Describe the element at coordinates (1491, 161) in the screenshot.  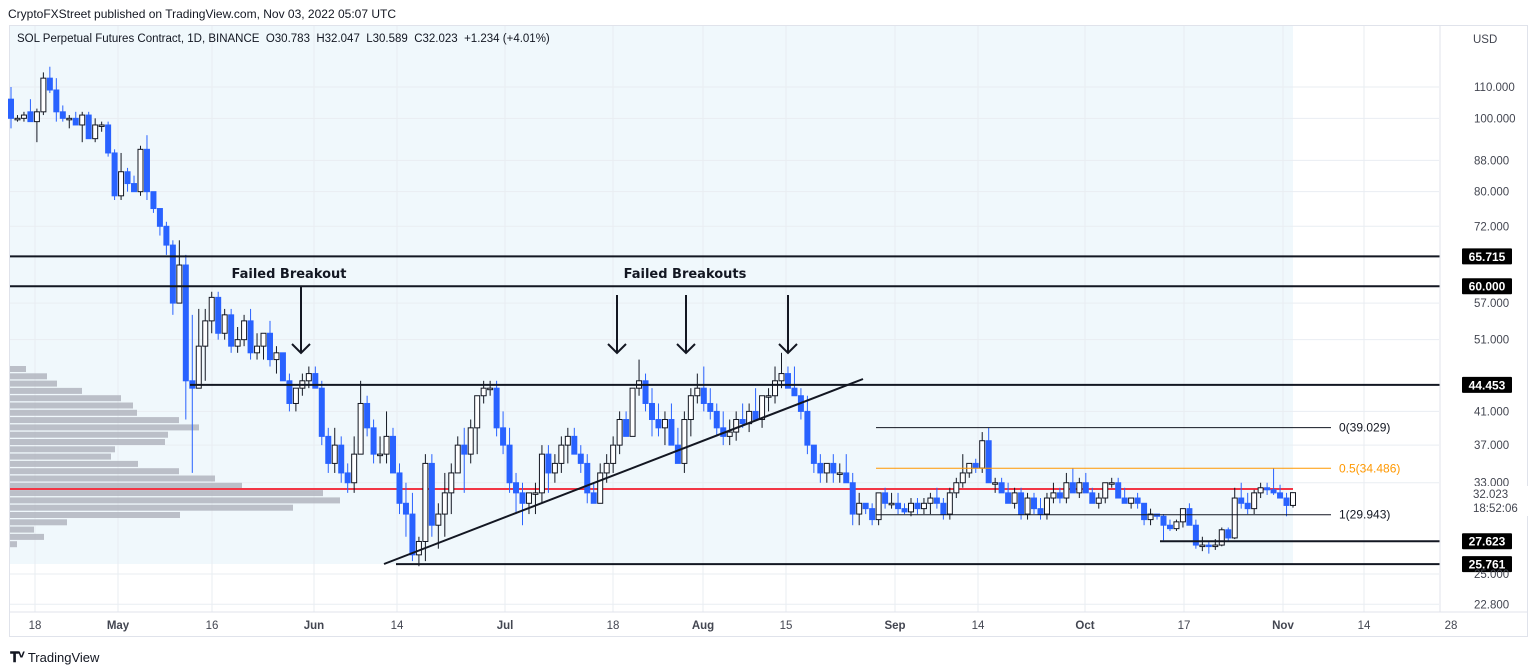
I see `price-tick-label: 88.000` at that location.